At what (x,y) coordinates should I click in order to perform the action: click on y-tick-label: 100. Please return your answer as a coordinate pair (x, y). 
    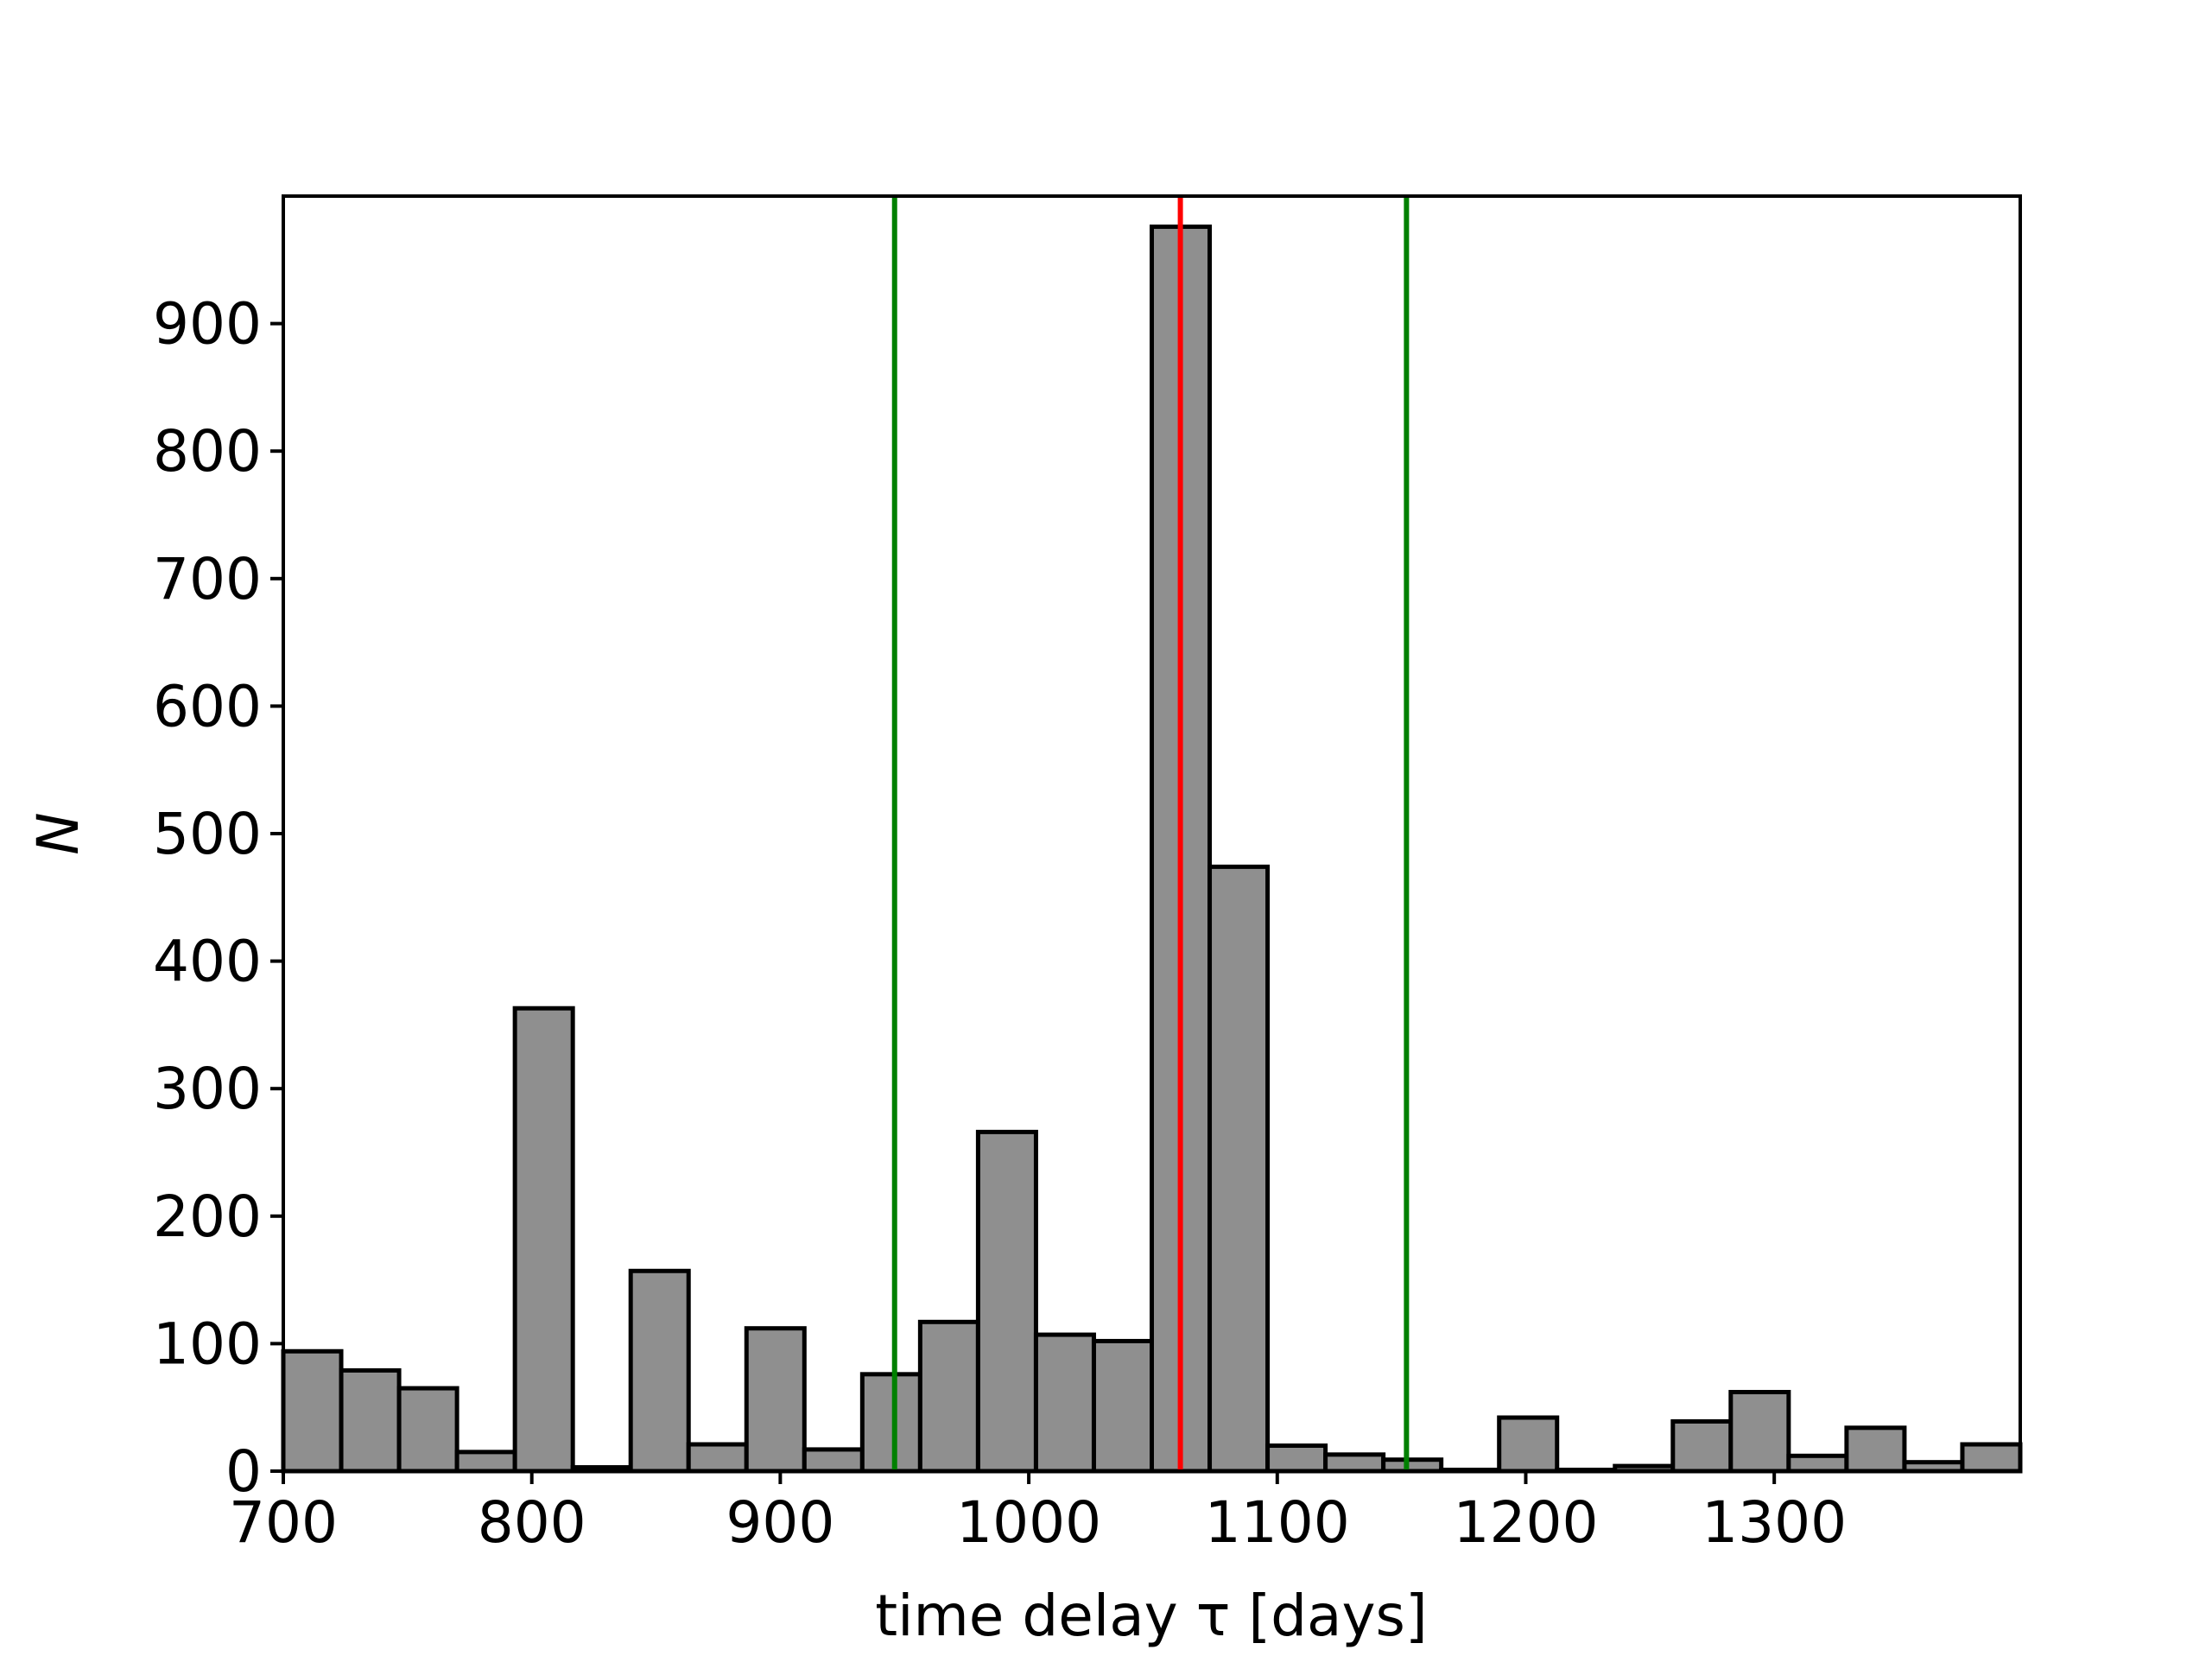
    Looking at the image, I should click on (207, 1343).